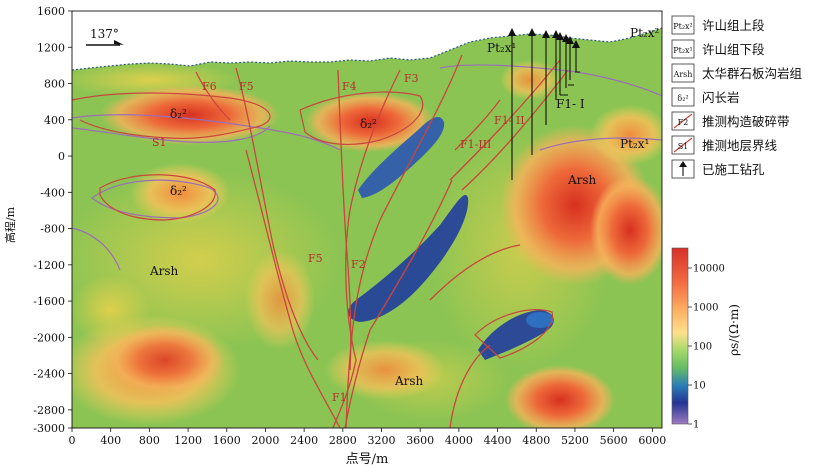 This screenshot has height=474, width=833. I want to click on y-tick-label: 800, so click(54, 84).